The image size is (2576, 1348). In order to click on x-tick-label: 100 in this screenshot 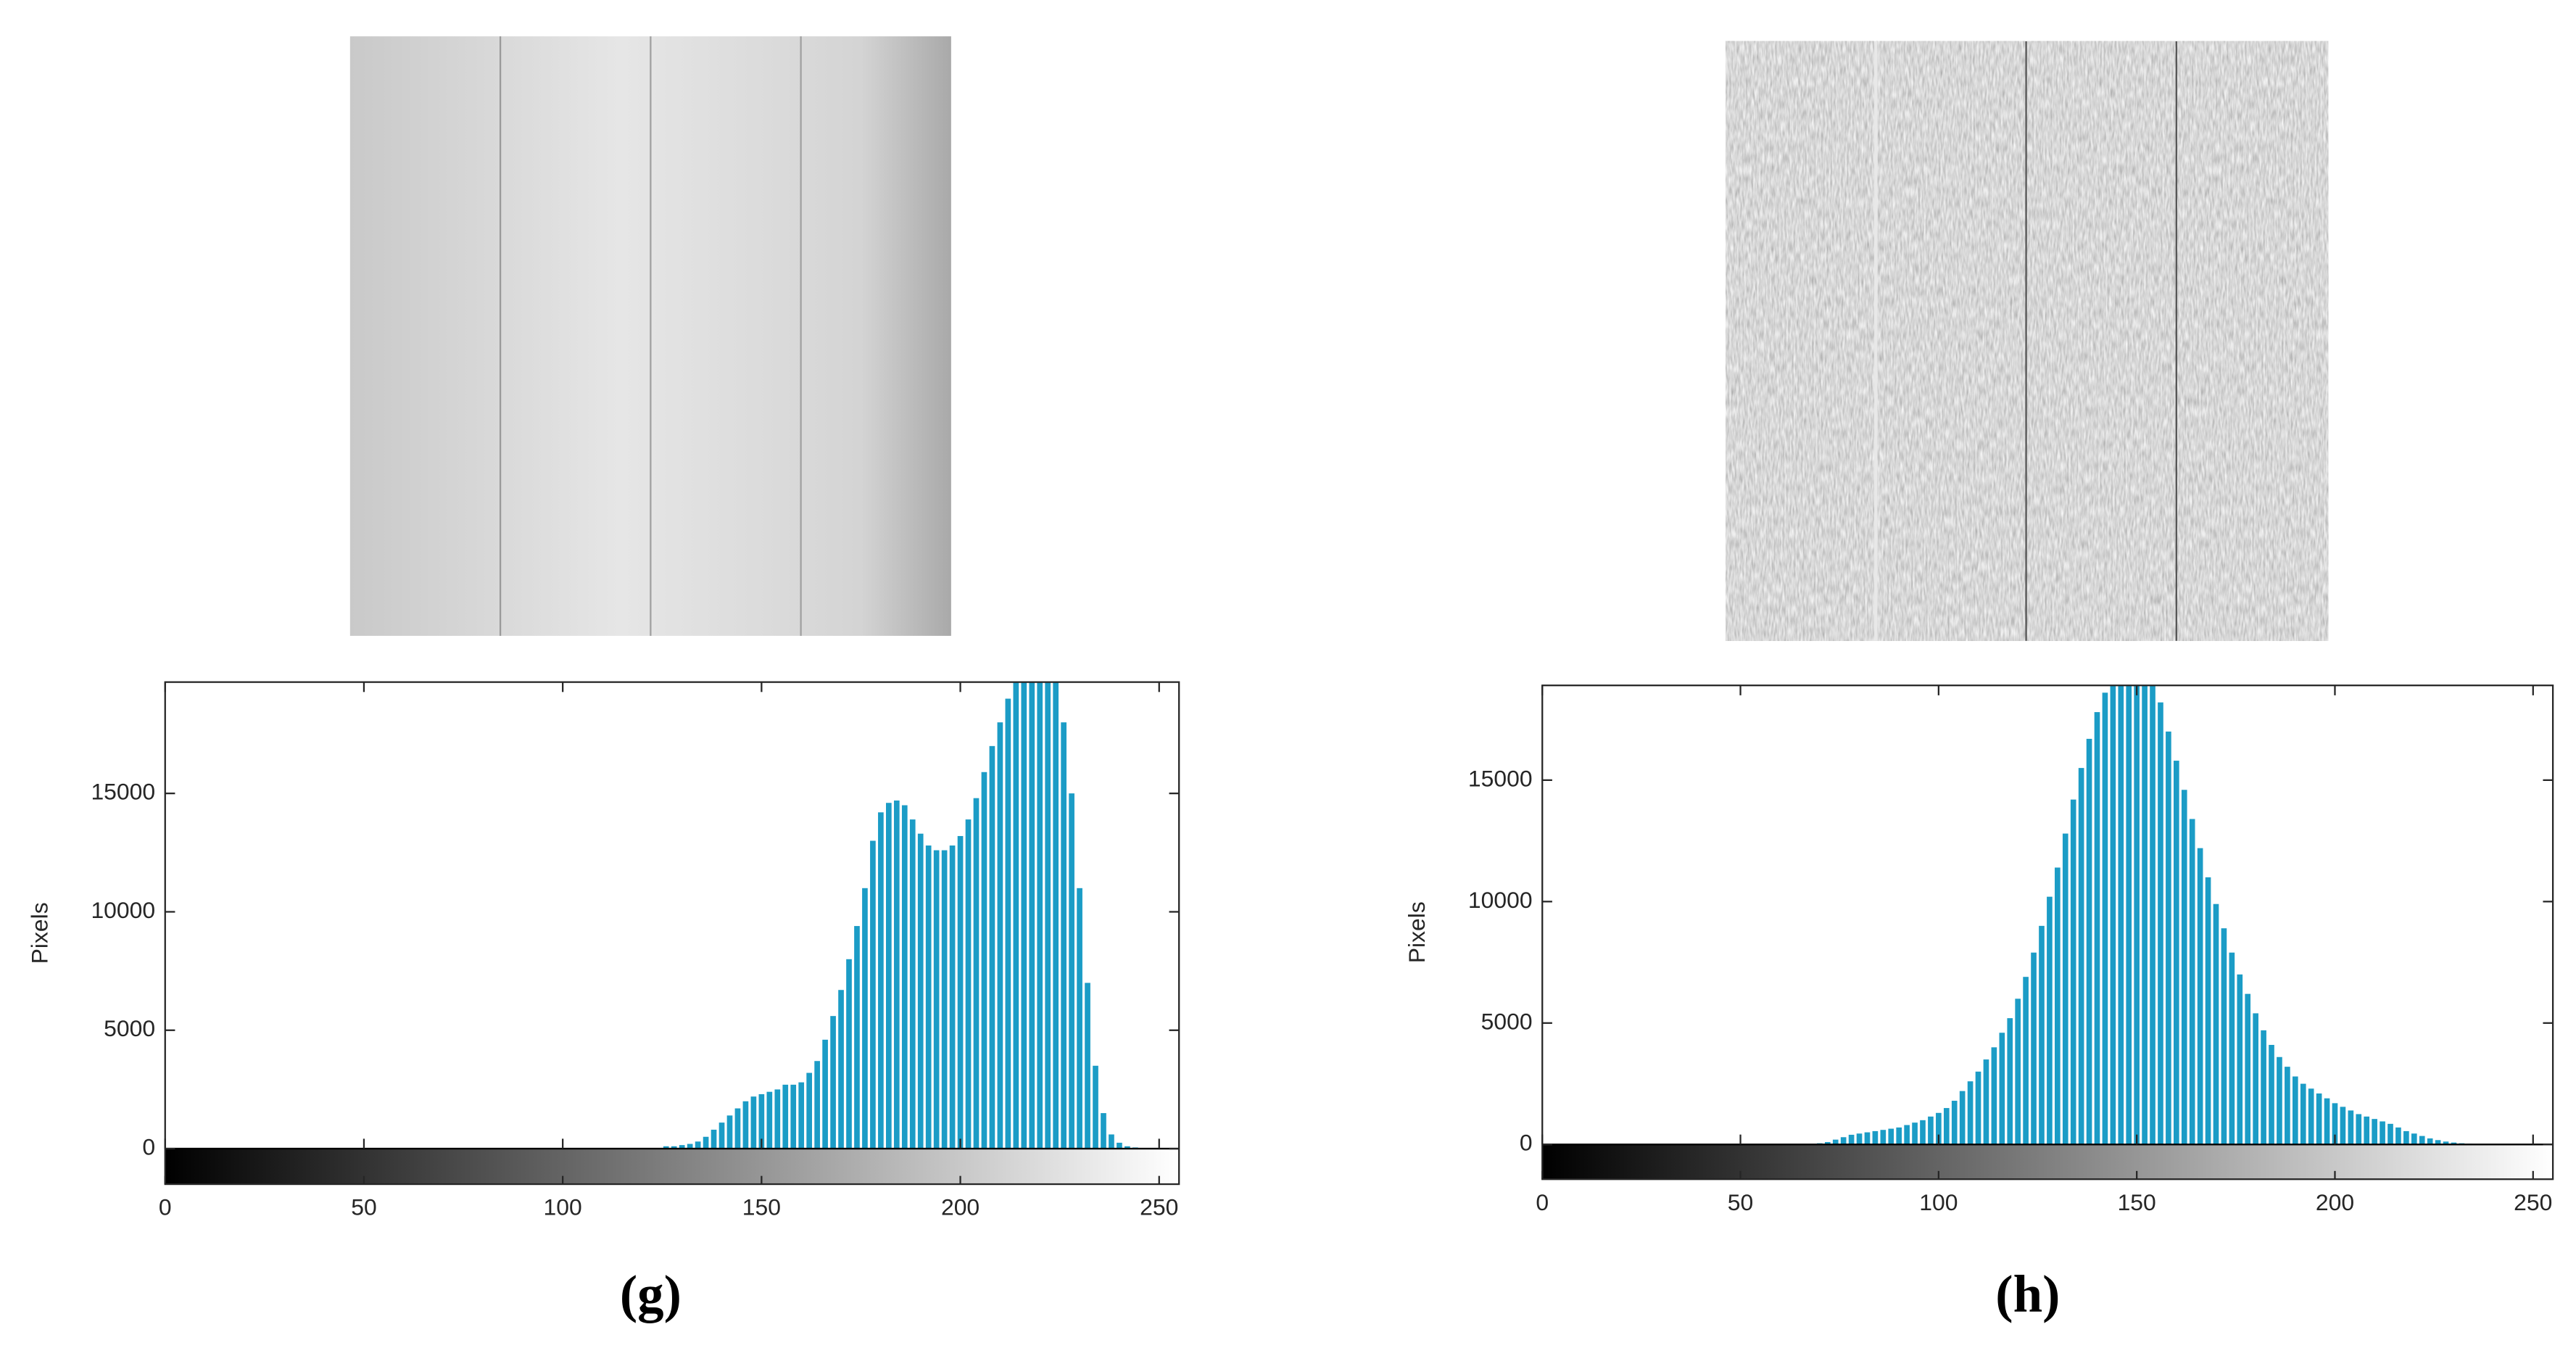, I will do `click(563, 1207)`.